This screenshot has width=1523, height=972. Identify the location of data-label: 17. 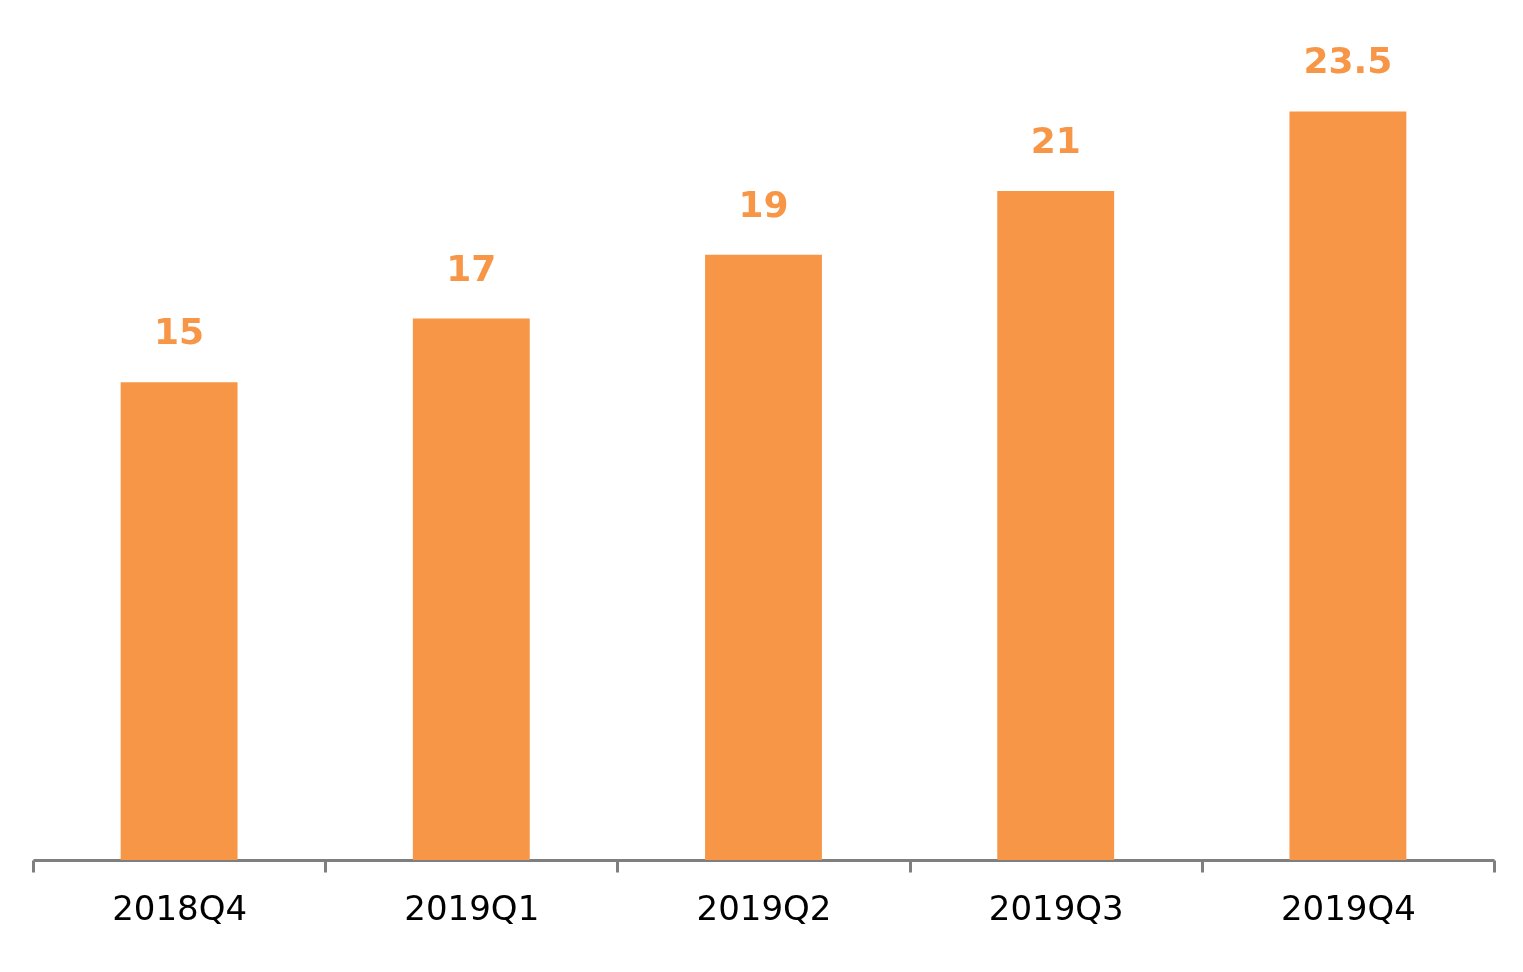
(471, 268).